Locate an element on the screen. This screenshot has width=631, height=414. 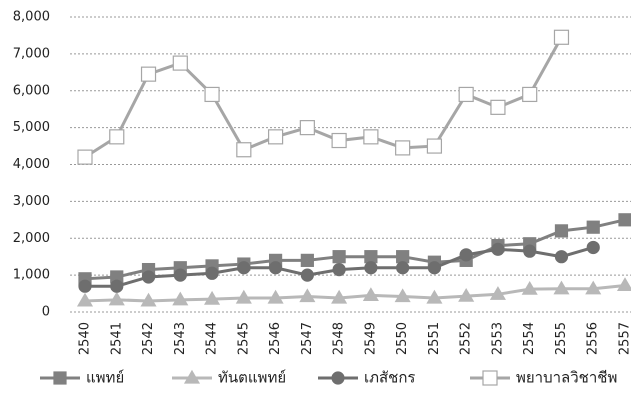
x-tick-label: 2553 is located at coordinates (497, 338).